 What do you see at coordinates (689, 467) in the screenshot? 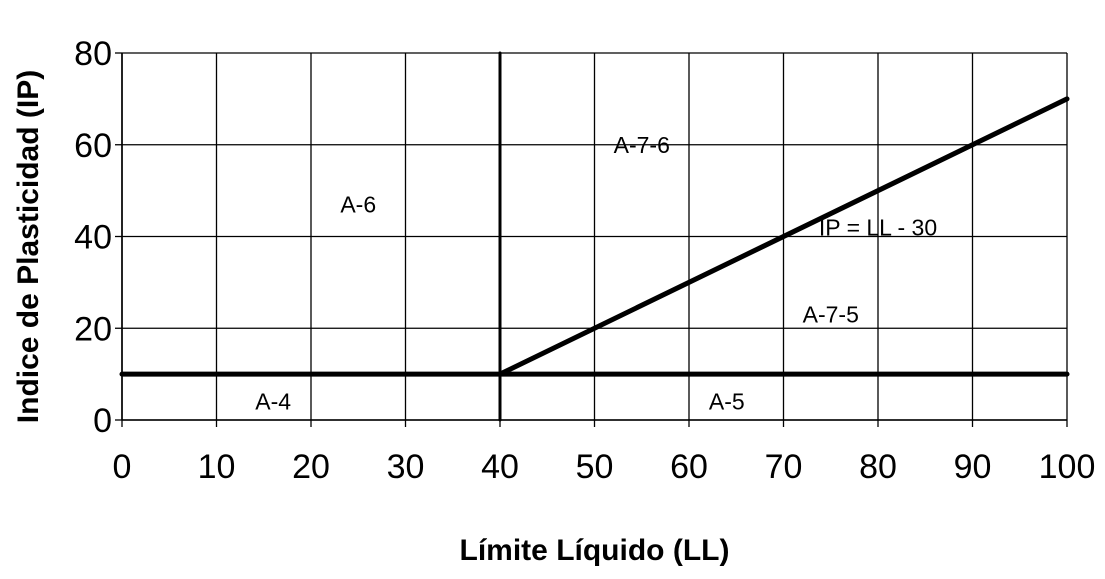
I see `x-tick-label: 60` at bounding box center [689, 467].